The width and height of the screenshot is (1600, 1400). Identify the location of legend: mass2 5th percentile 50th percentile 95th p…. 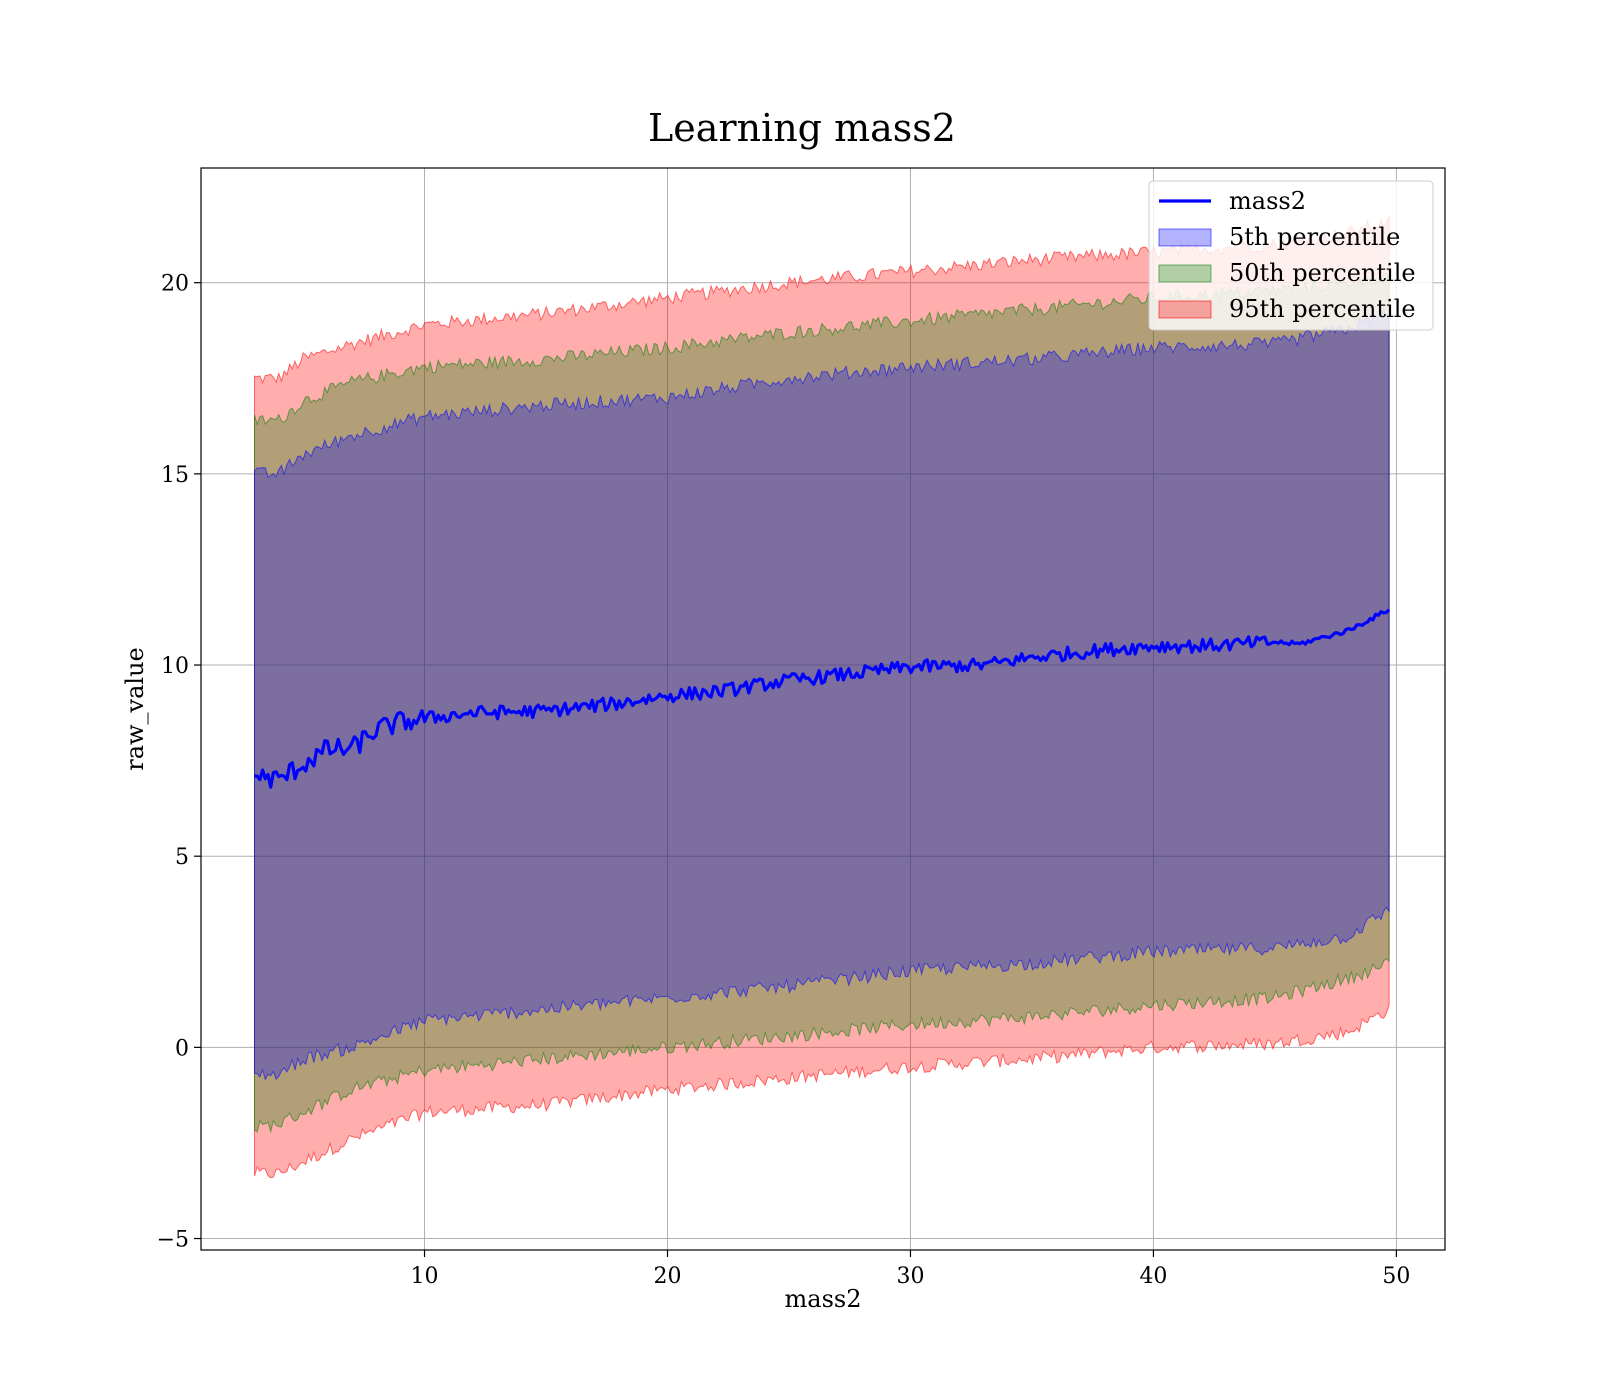
(1291, 255).